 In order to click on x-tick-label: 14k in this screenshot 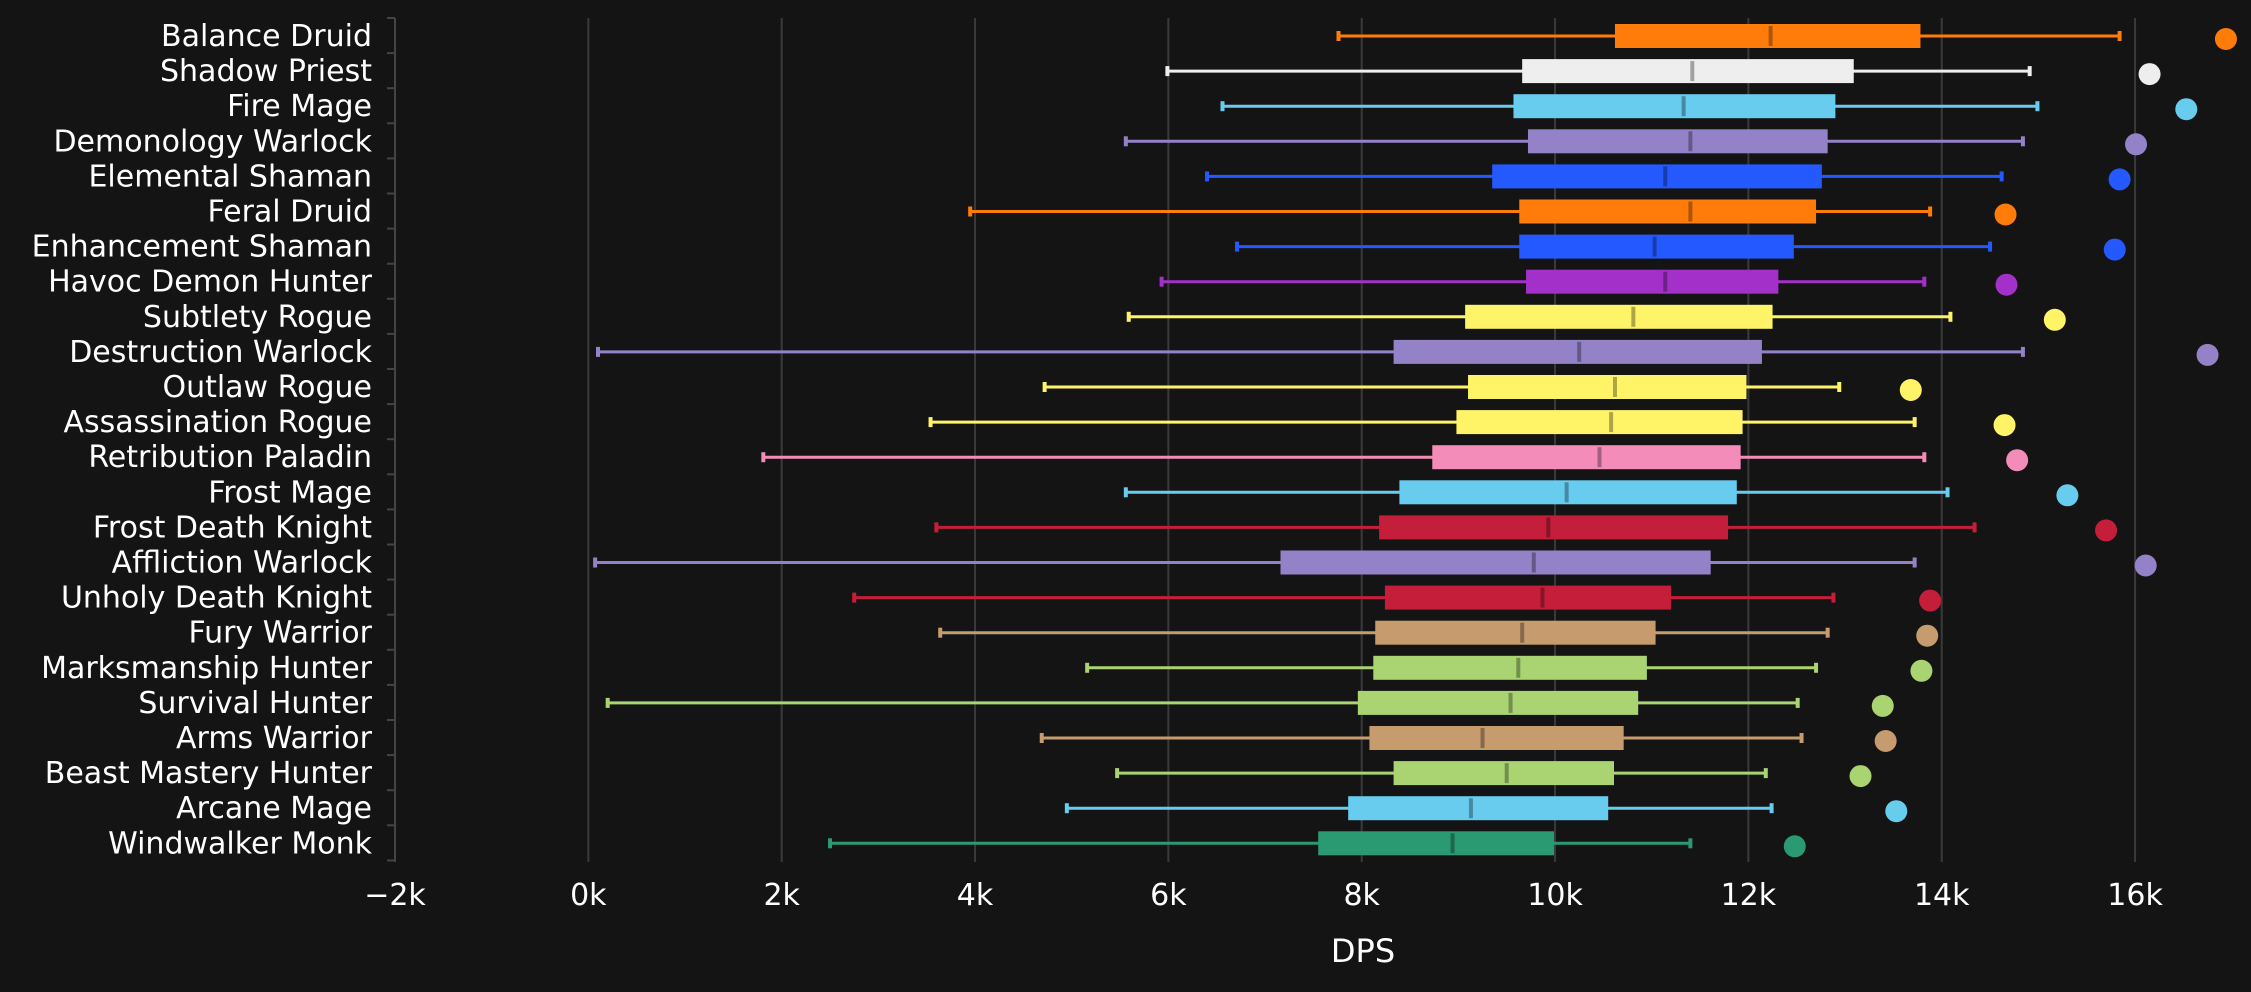, I will do `click(1942, 895)`.